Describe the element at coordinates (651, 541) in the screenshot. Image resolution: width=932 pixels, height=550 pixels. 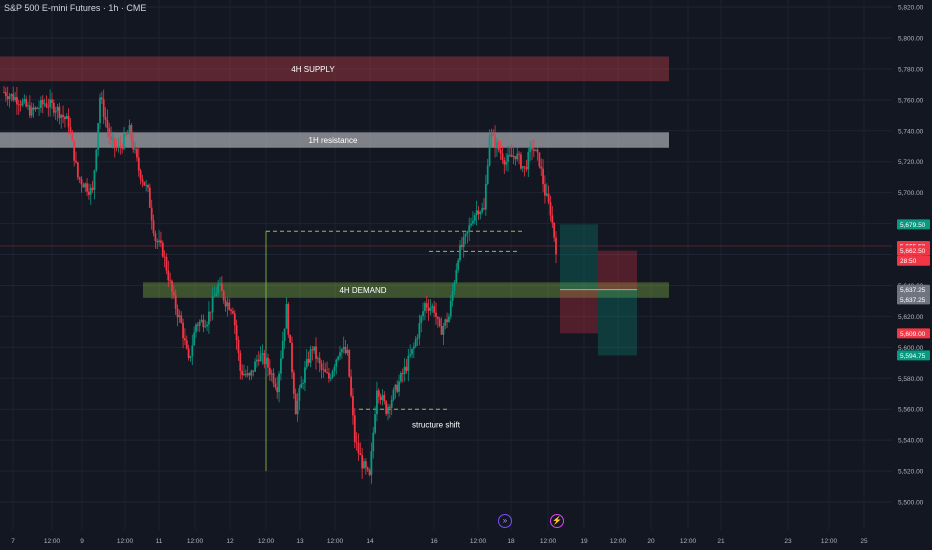
I see `x-tick-label: 20` at that location.